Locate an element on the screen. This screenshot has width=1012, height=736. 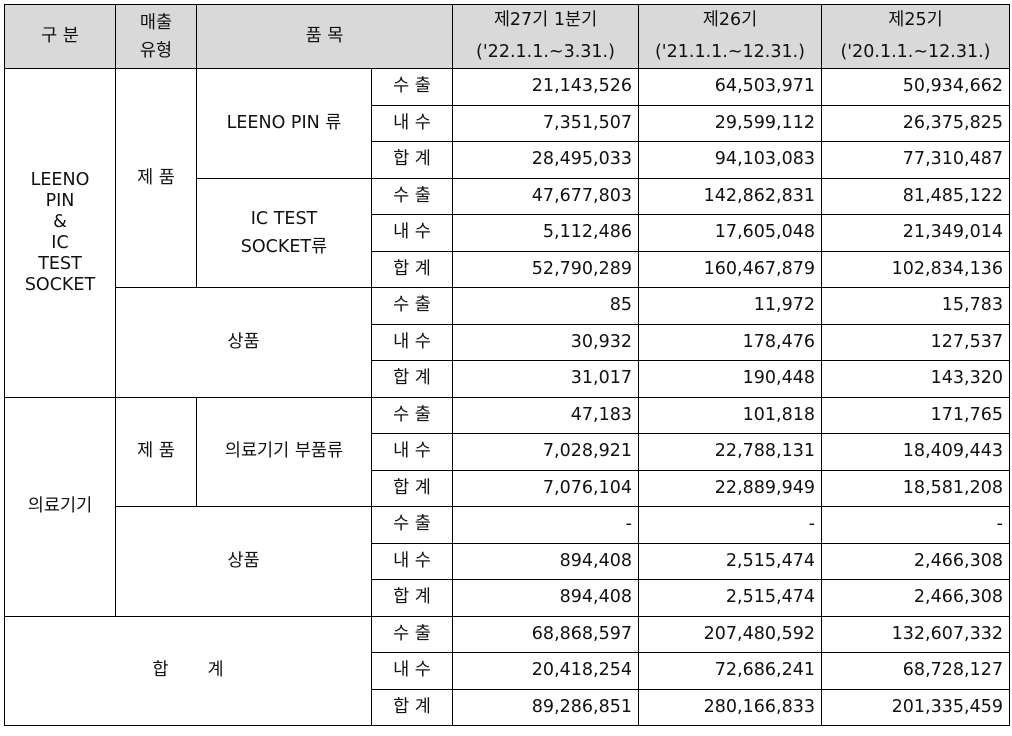
value-cell: 7,028,921 is located at coordinates (545, 452).